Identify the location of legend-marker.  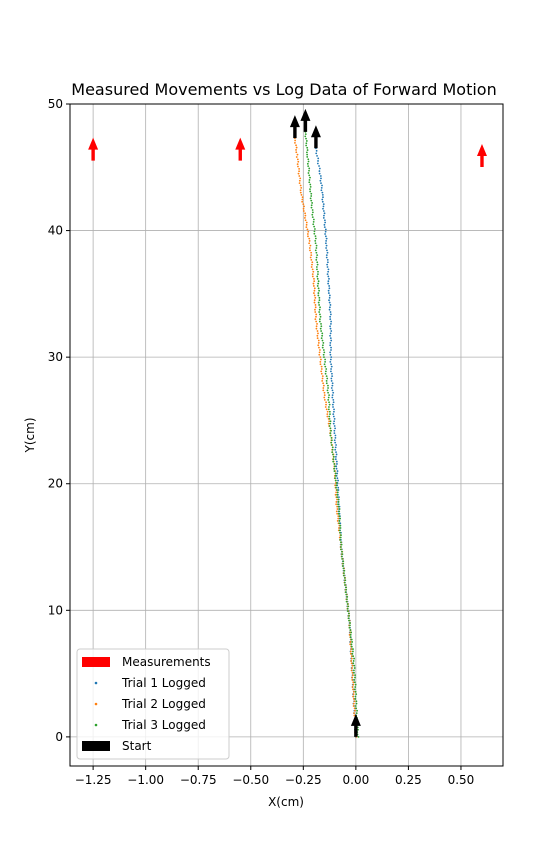
(96, 704).